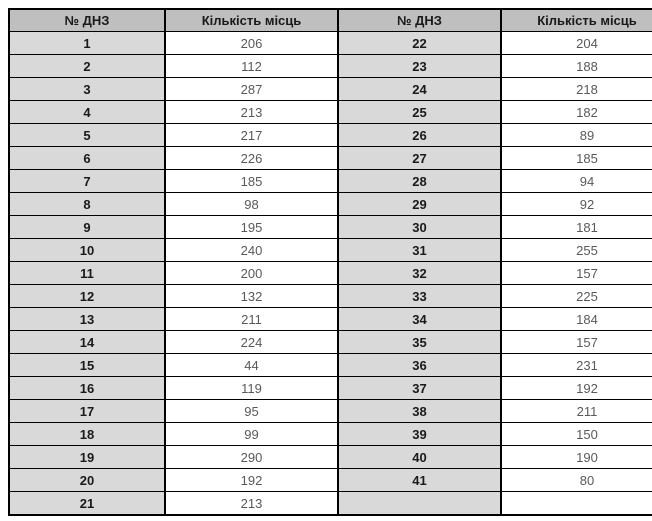 Image resolution: width=652 pixels, height=521 pixels. I want to click on dnz-number-cell: 7, so click(87, 181).